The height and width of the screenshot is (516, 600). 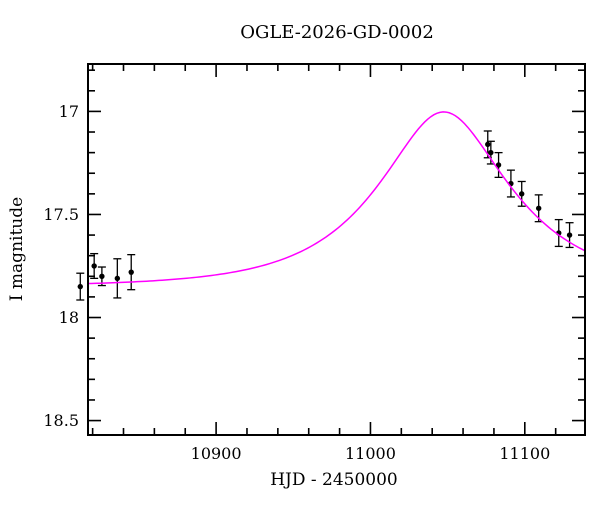 What do you see at coordinates (69, 111) in the screenshot?
I see `y-tick-label: 17` at bounding box center [69, 111].